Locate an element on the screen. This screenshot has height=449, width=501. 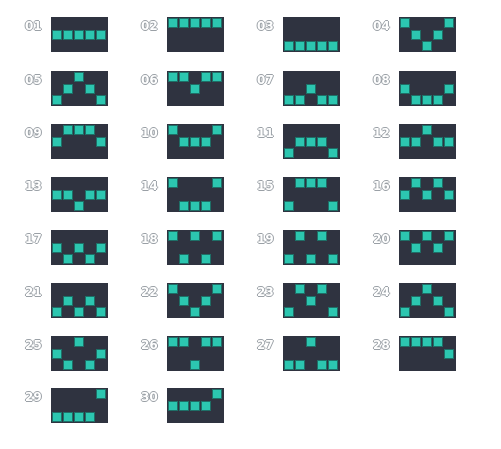
pattern-number: 17 is located at coordinates (33, 239).